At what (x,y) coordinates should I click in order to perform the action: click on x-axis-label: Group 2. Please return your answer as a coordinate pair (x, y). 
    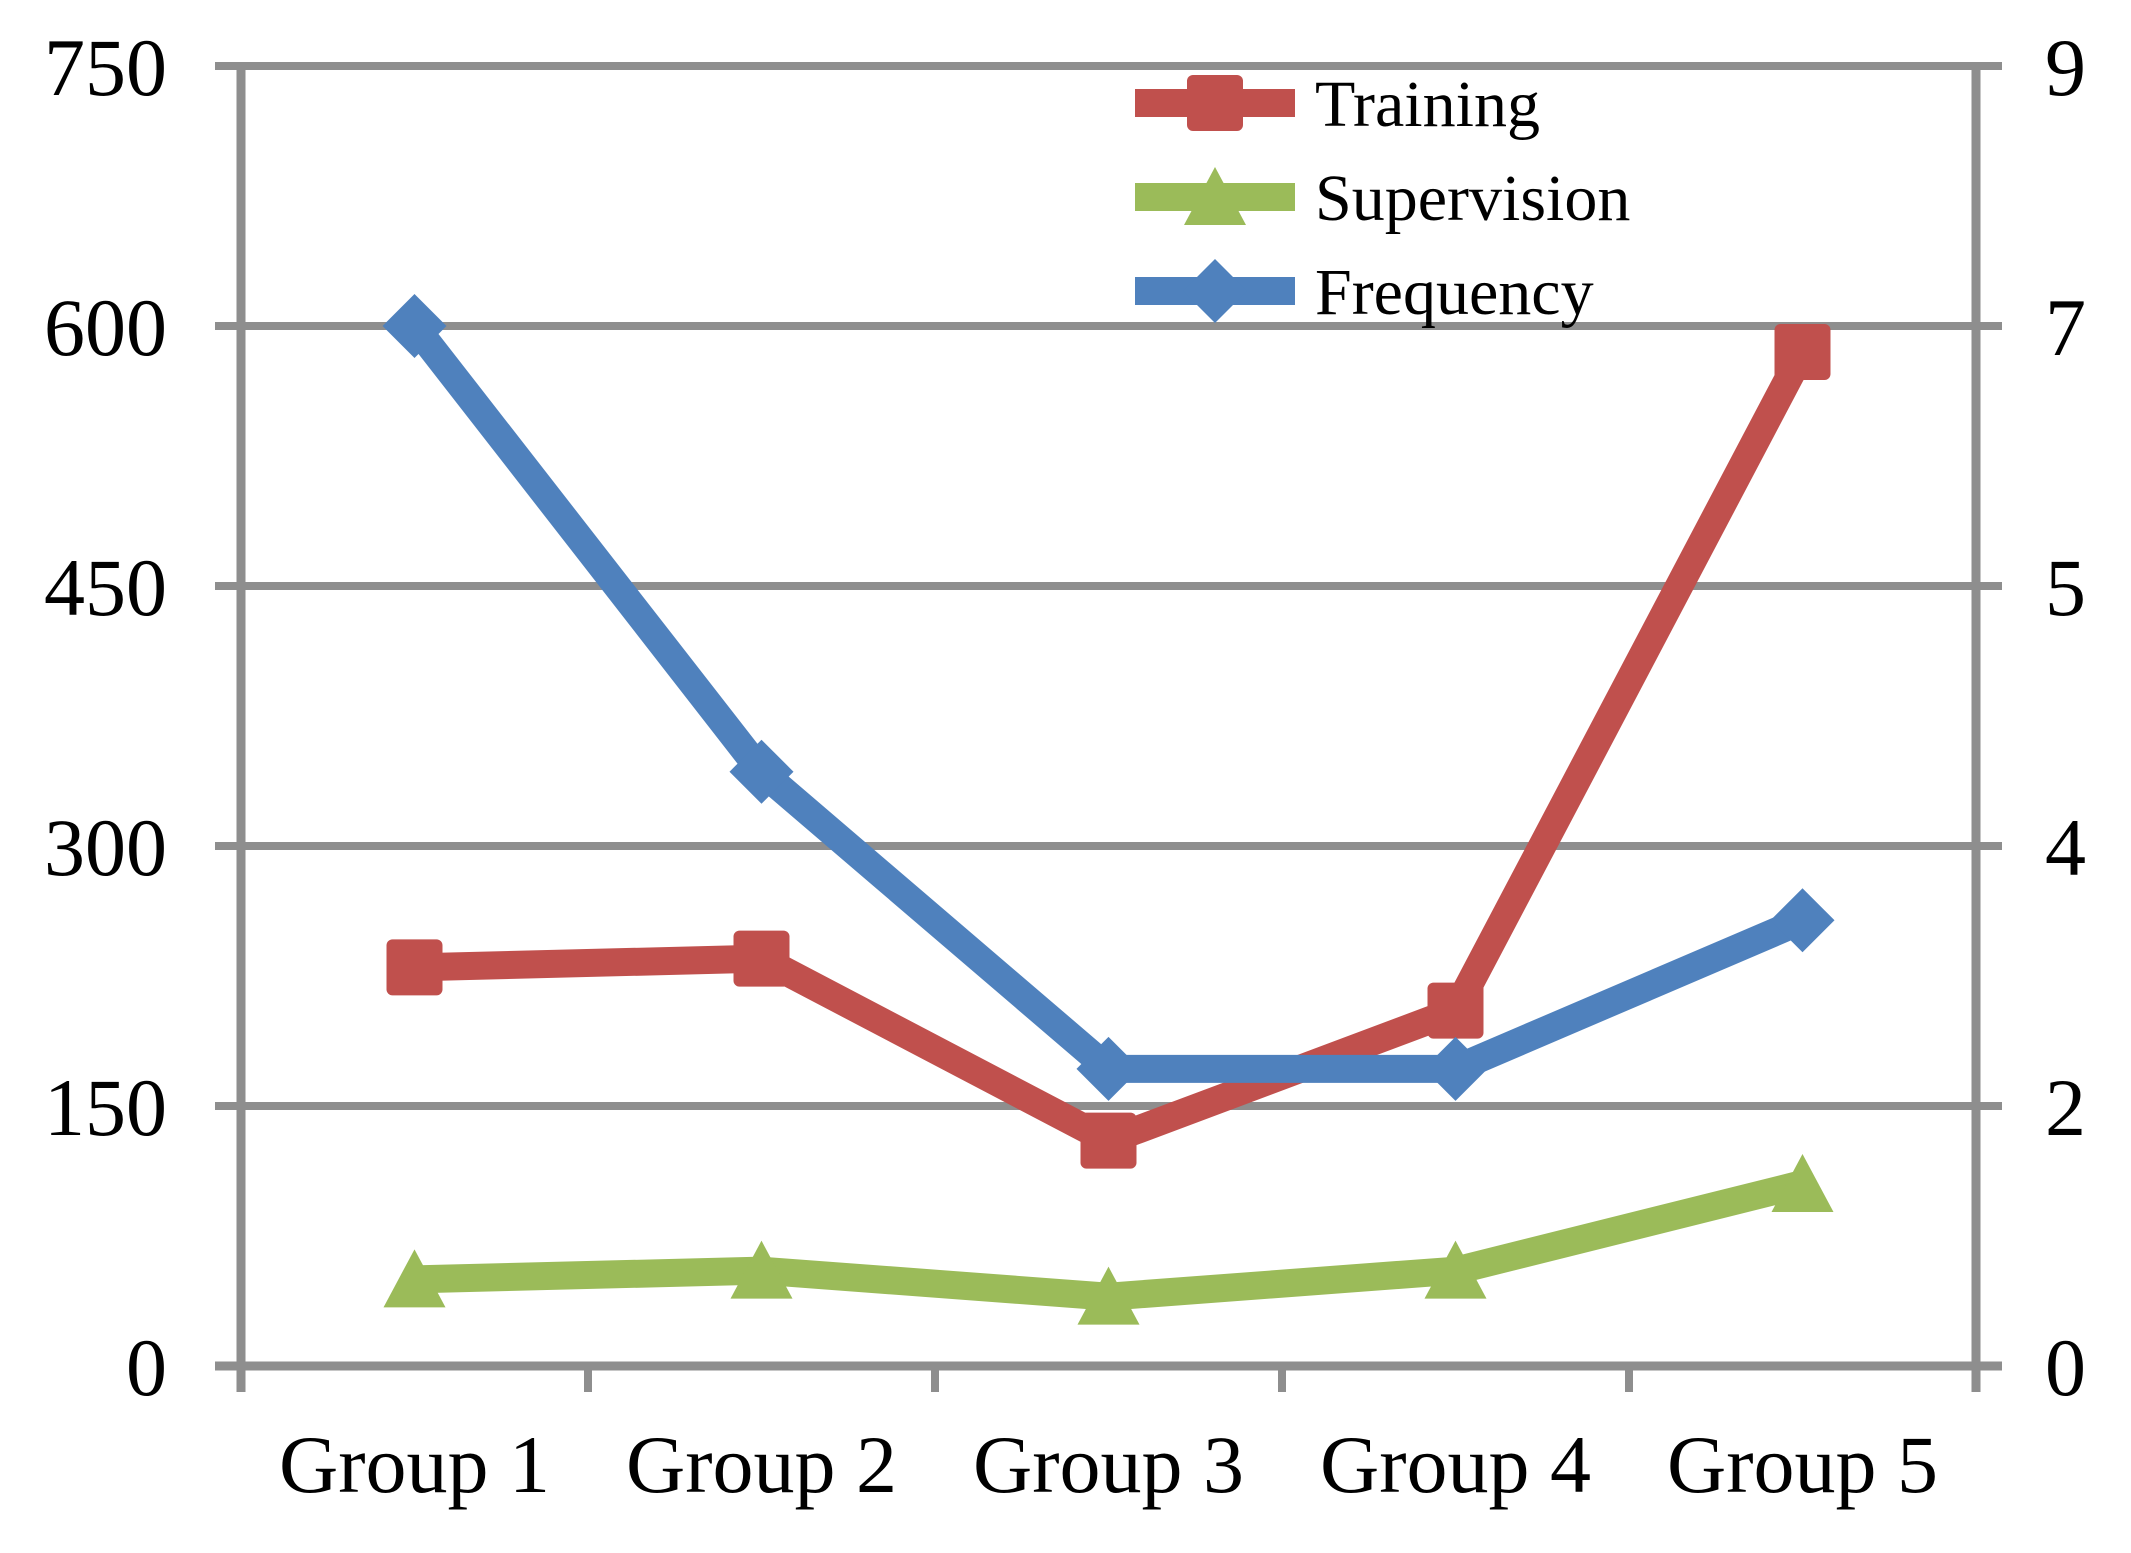
    Looking at the image, I should click on (761, 1464).